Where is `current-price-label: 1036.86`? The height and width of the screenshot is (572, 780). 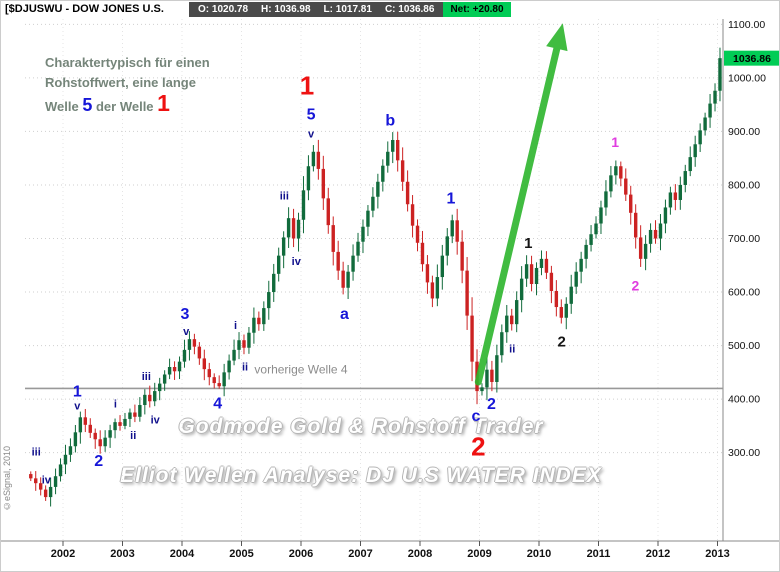 current-price-label: 1036.86 is located at coordinates (752, 59).